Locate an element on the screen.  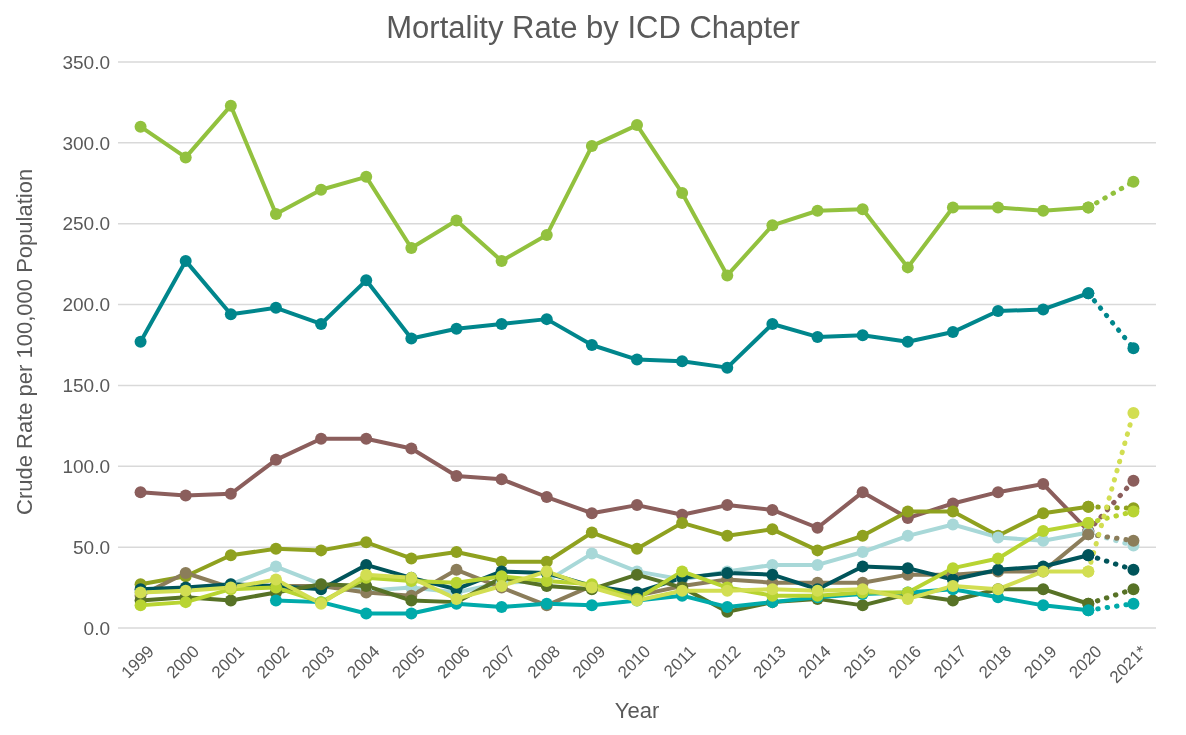
y-tick-label: 0.0 is located at coordinates (96, 628).